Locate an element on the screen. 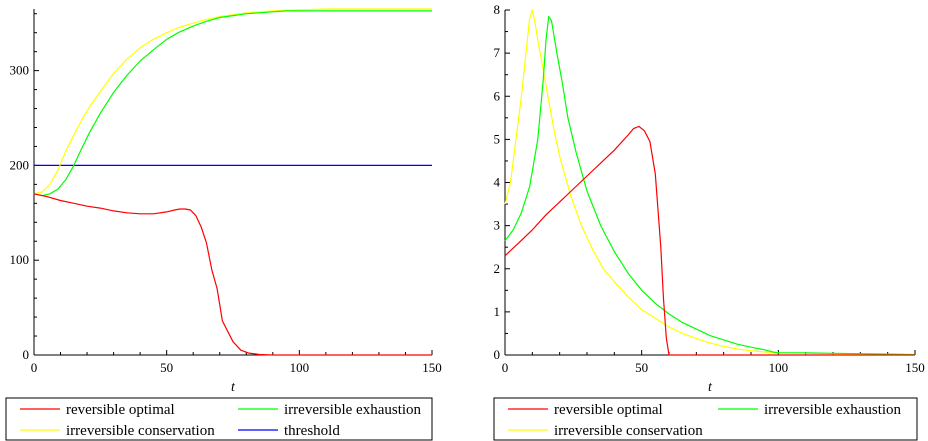 The height and width of the screenshot is (441, 928). y-tick-label: 6 is located at coordinates (497, 95).